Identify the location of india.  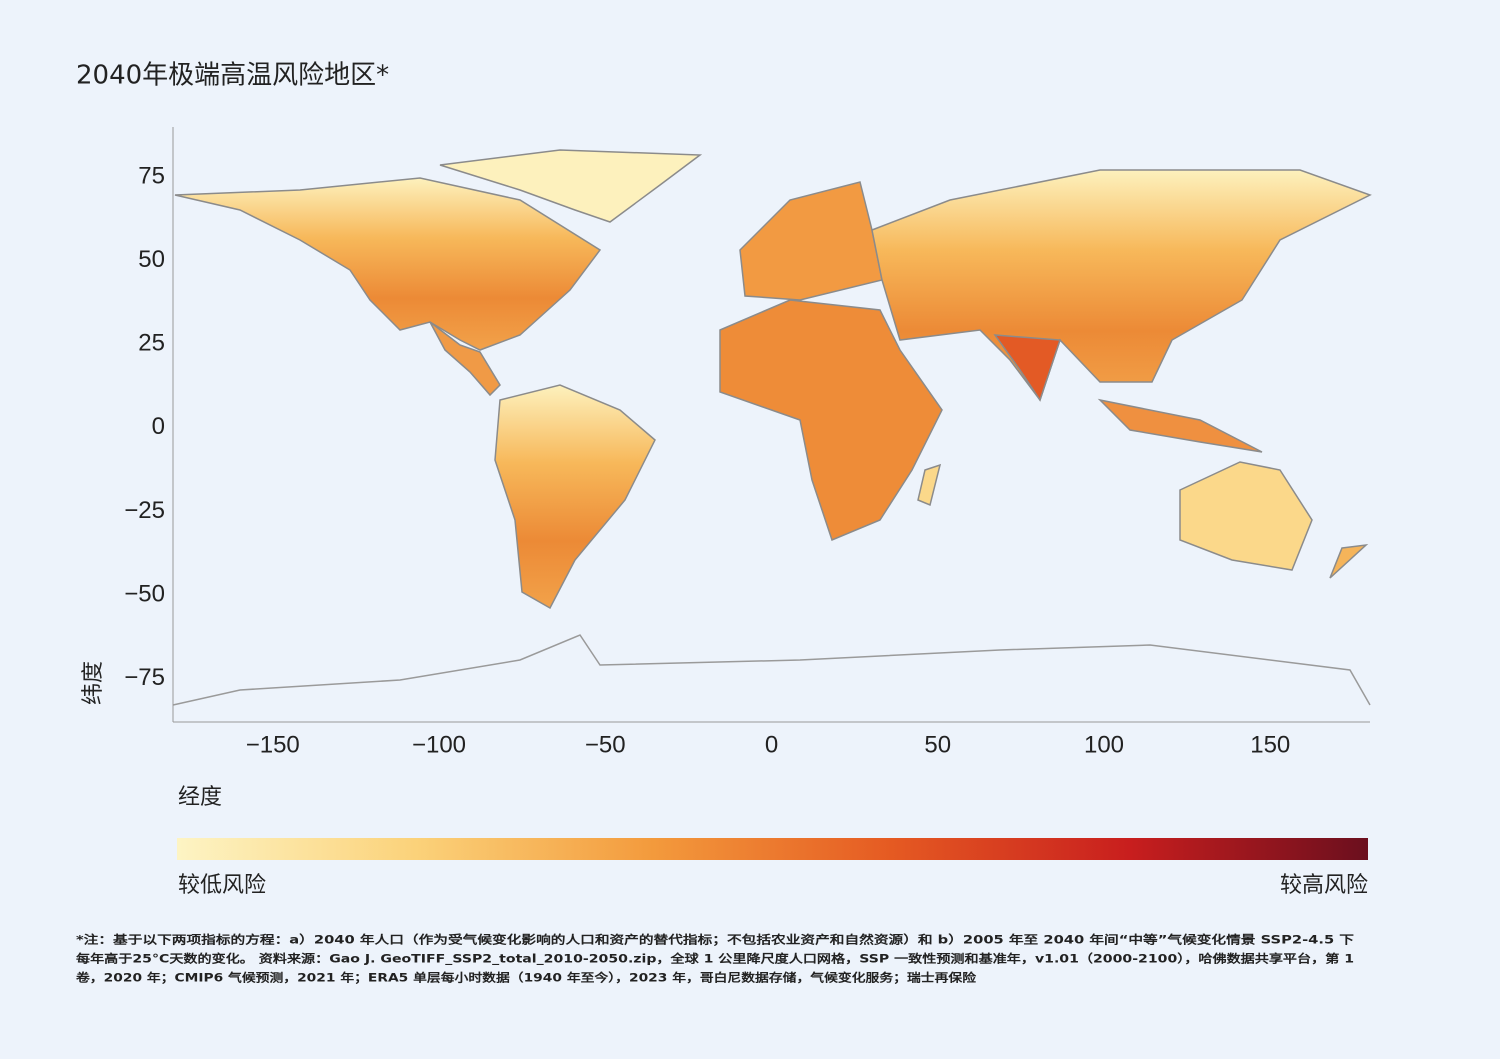
(1027, 368).